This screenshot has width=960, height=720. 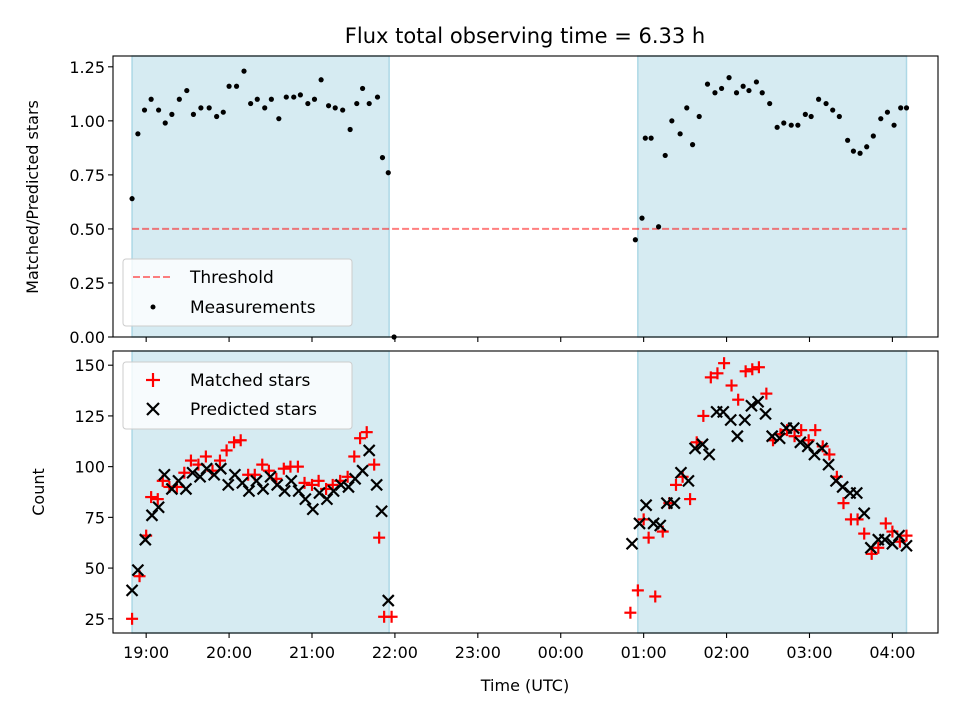 What do you see at coordinates (312, 652) in the screenshot?
I see `x-tick-label: 21:00` at bounding box center [312, 652].